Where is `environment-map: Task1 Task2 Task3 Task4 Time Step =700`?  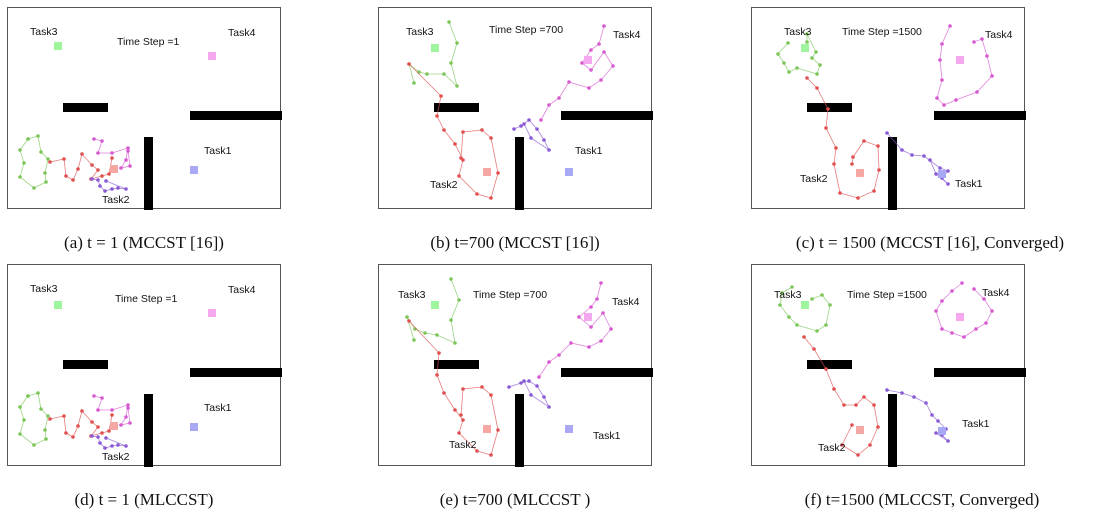 environment-map: Task1 Task2 Task3 Task4 Time Step =700 is located at coordinates (525, 372).